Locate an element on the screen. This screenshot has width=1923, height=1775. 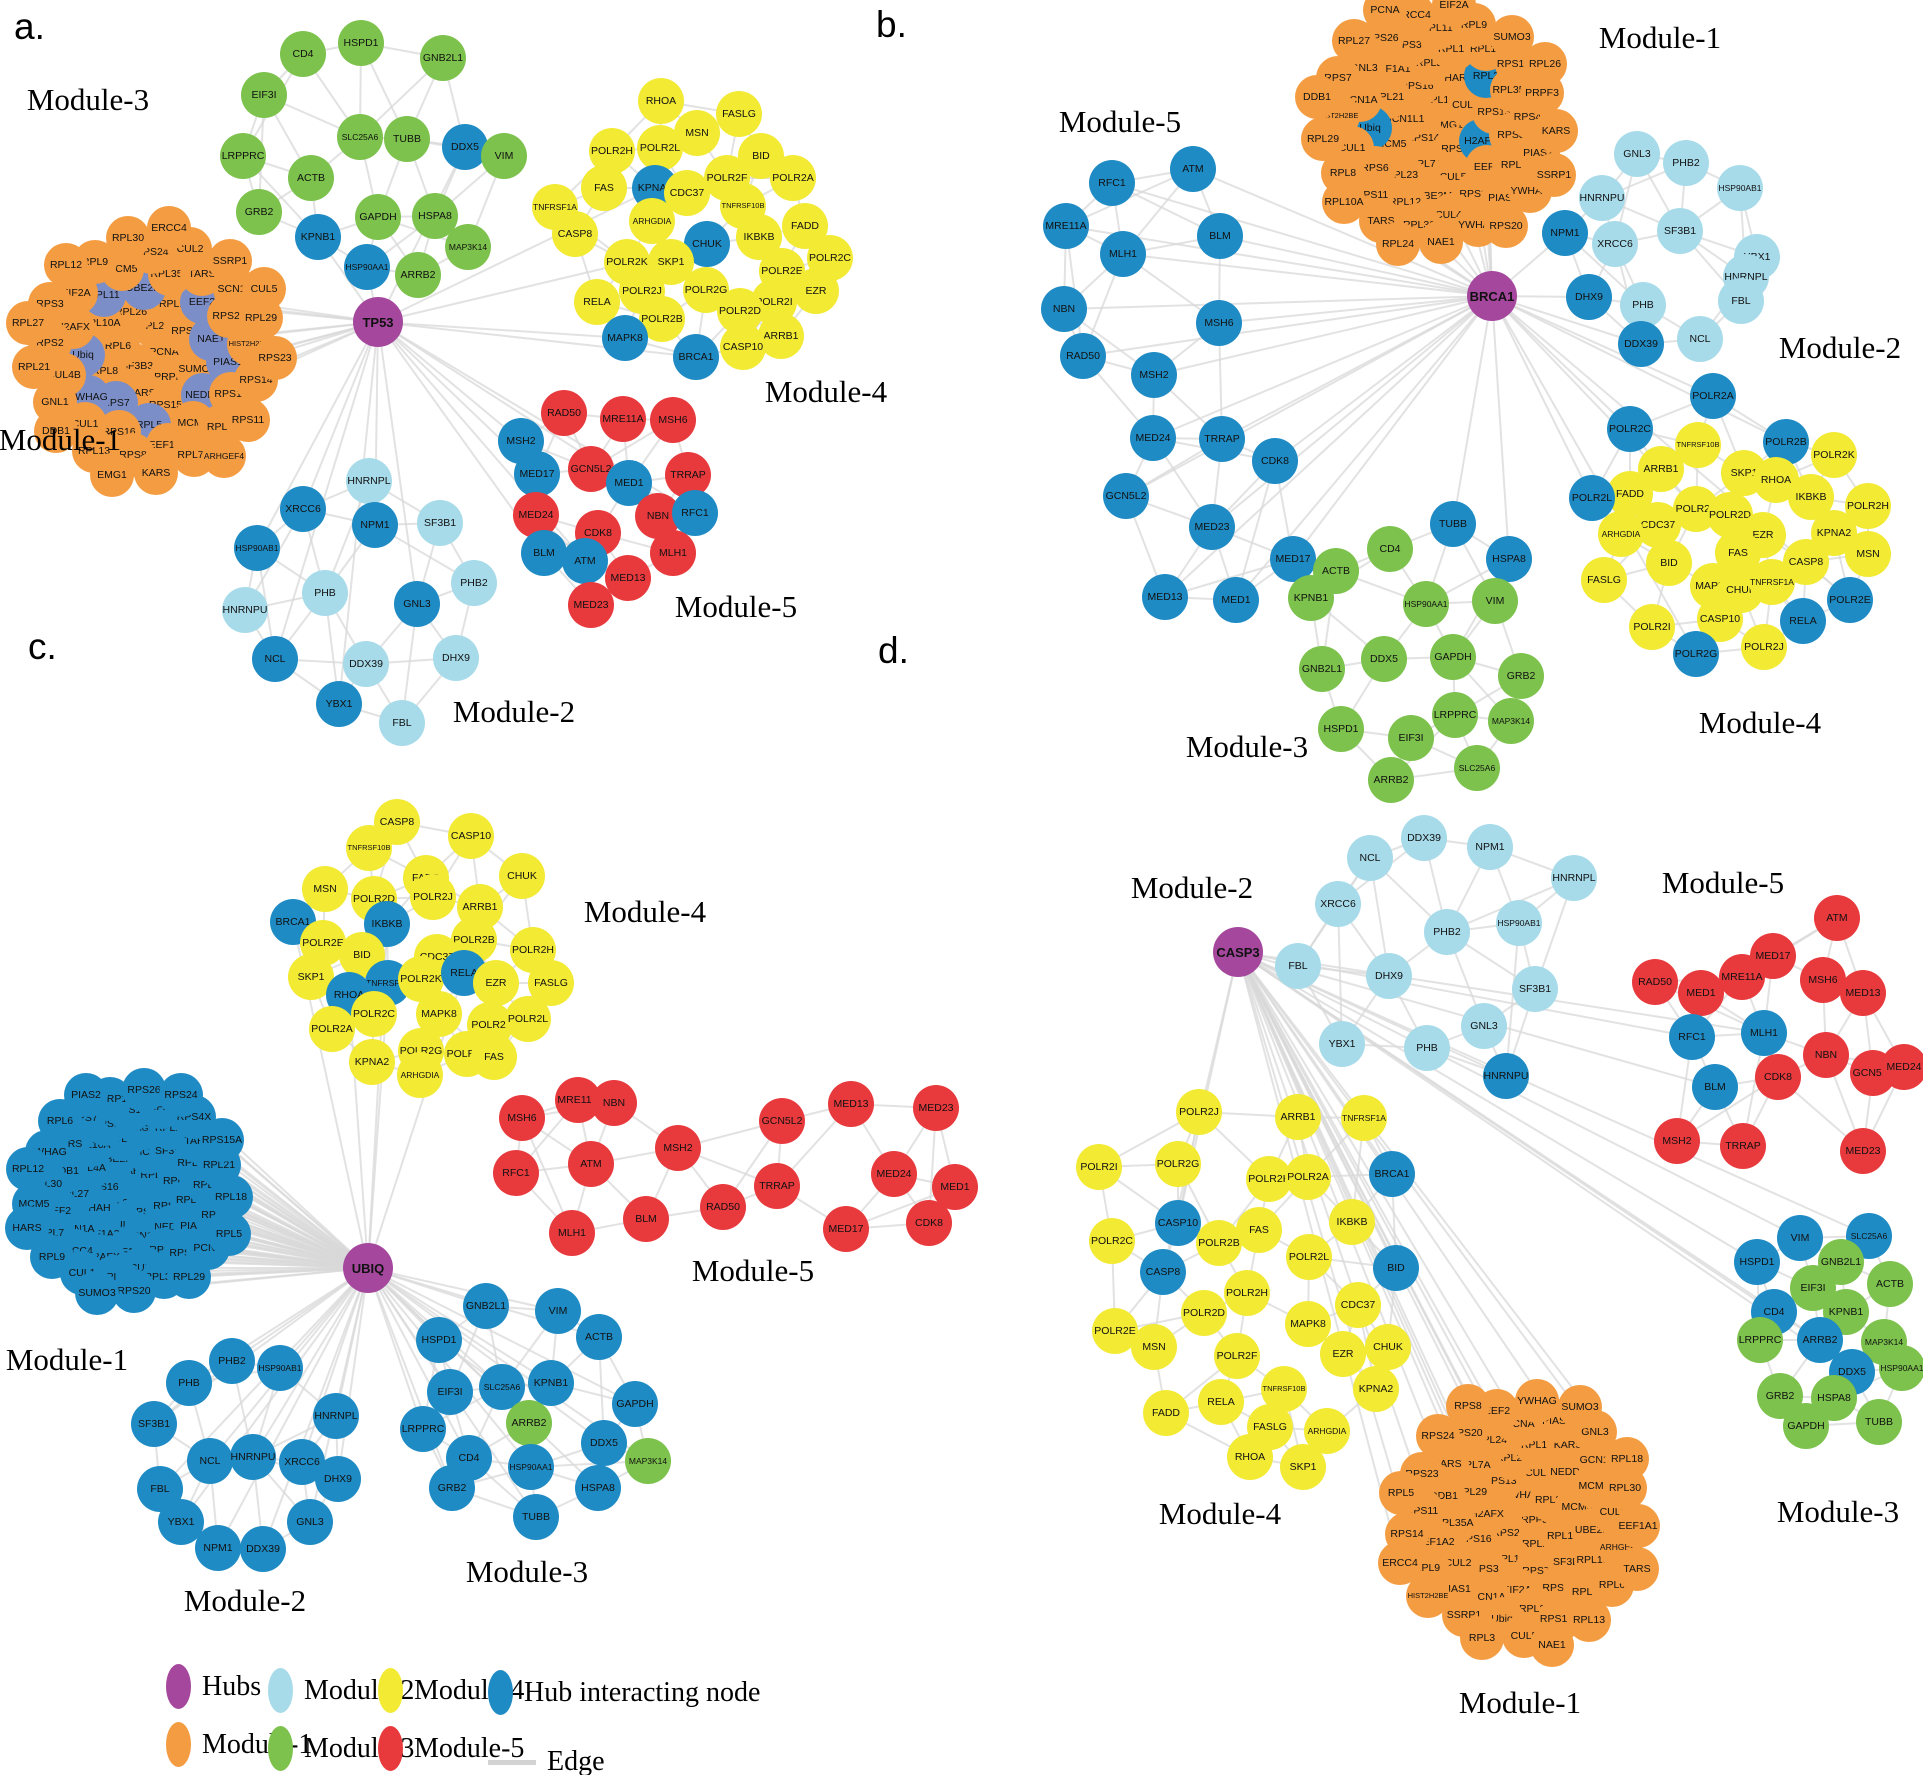
node-RPS24: RPS24 is located at coordinates (181, 1095).